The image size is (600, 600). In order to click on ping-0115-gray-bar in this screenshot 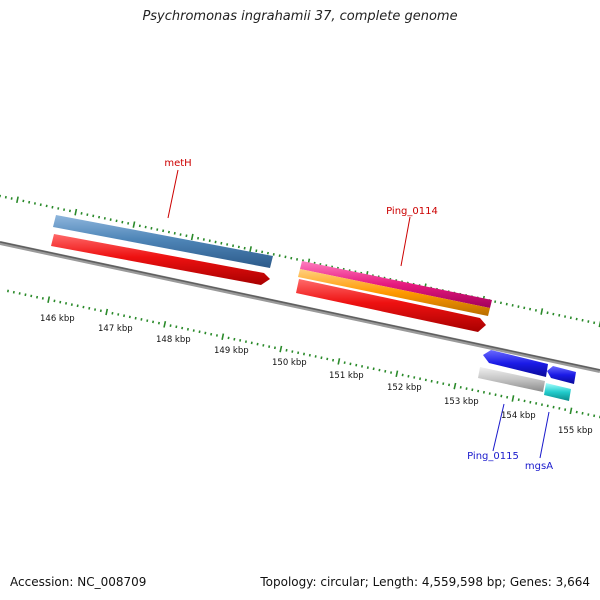, I will do `click(511, 379)`.